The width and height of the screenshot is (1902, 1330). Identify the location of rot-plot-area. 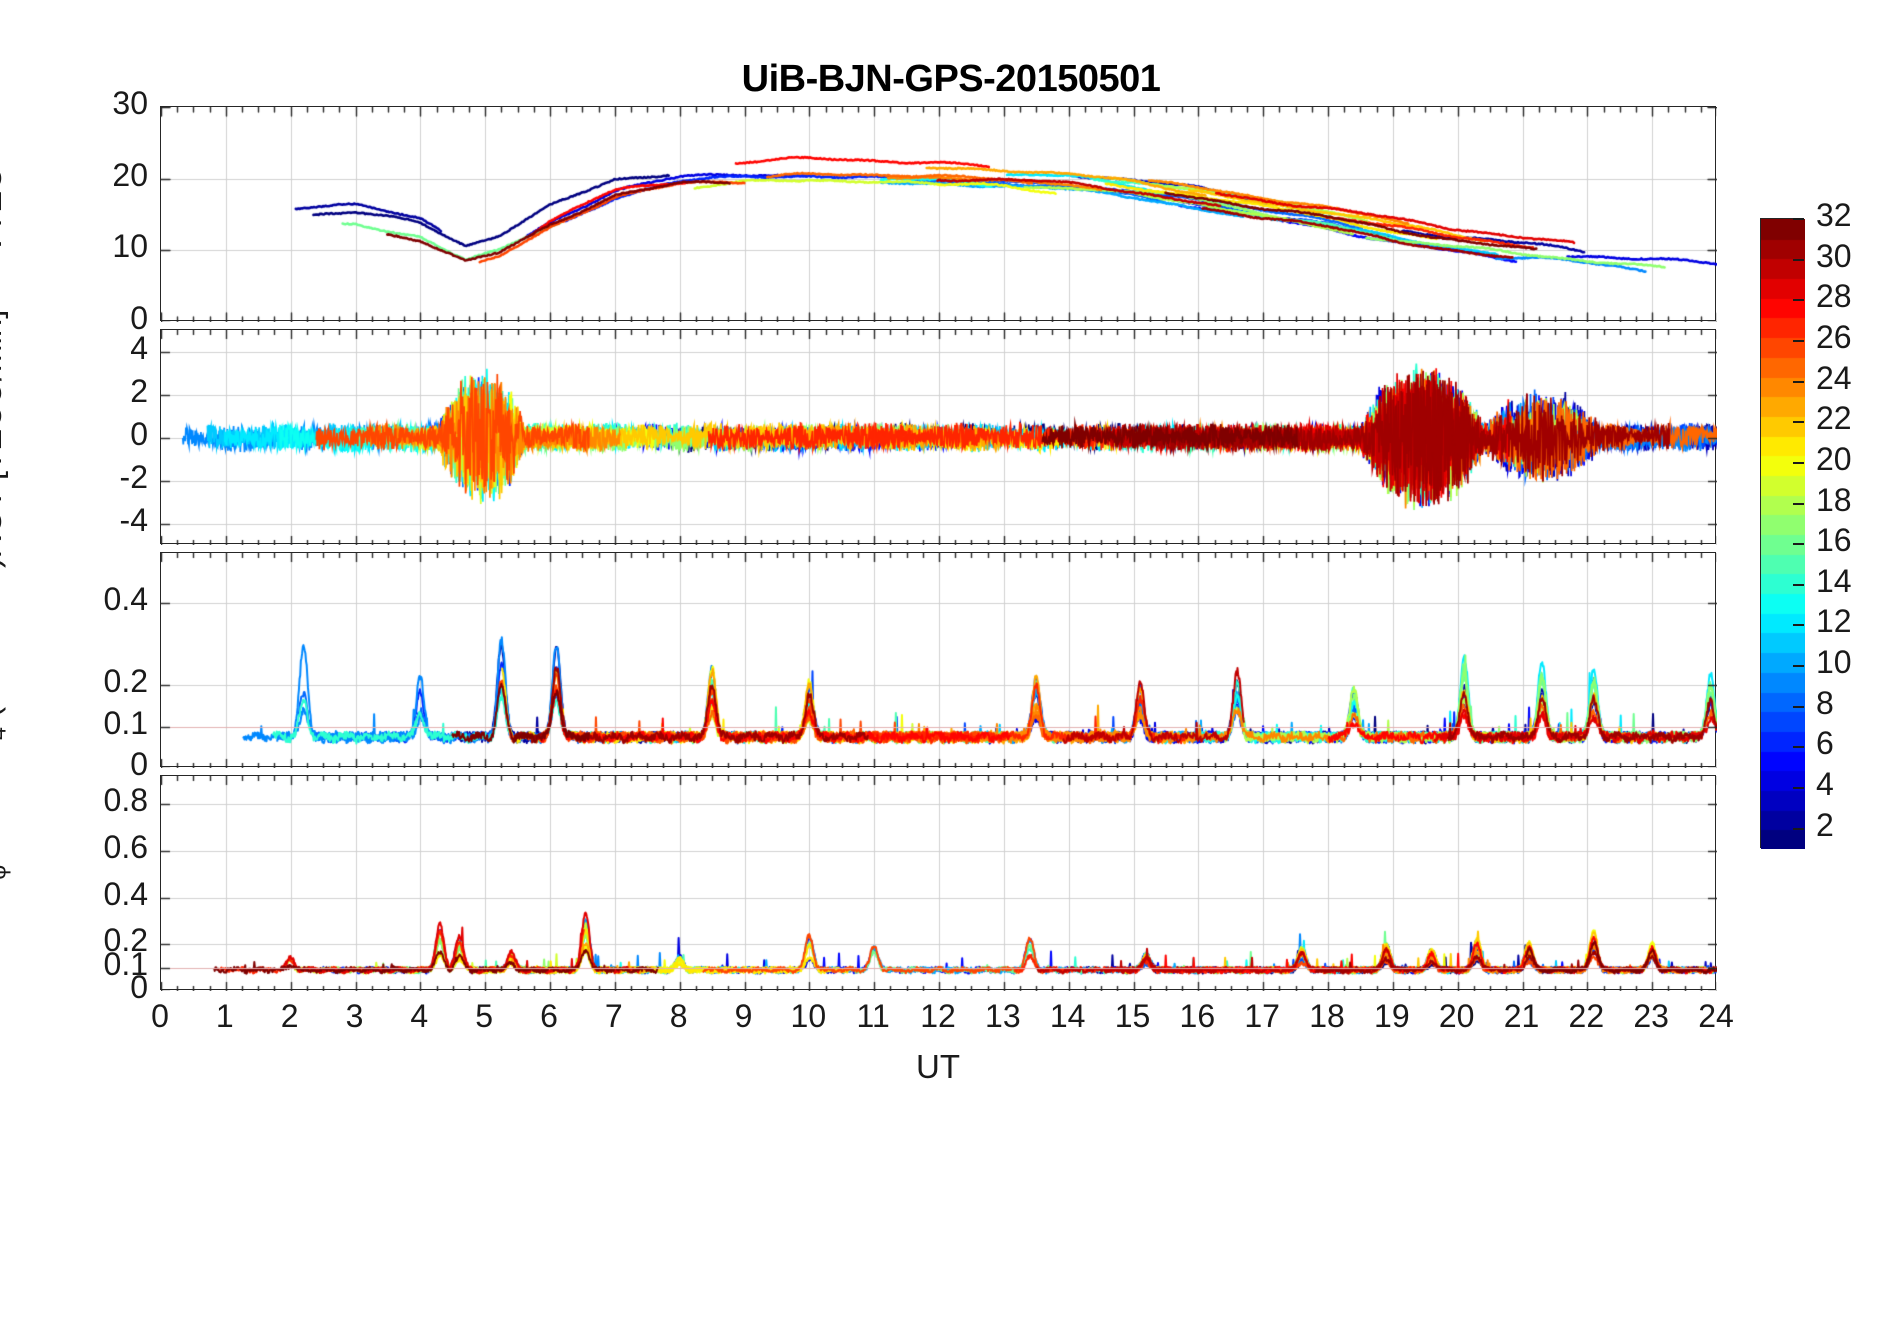
(938, 437).